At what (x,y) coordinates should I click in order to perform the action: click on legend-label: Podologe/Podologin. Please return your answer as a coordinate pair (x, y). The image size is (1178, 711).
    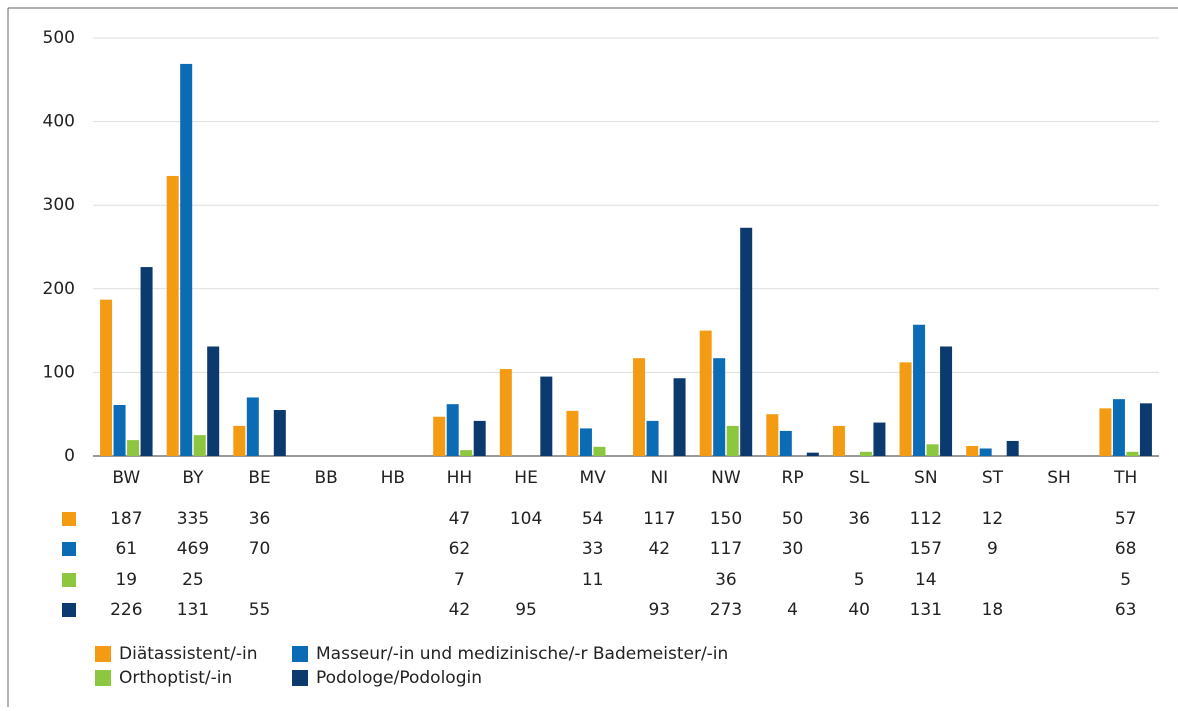
    Looking at the image, I should click on (399, 678).